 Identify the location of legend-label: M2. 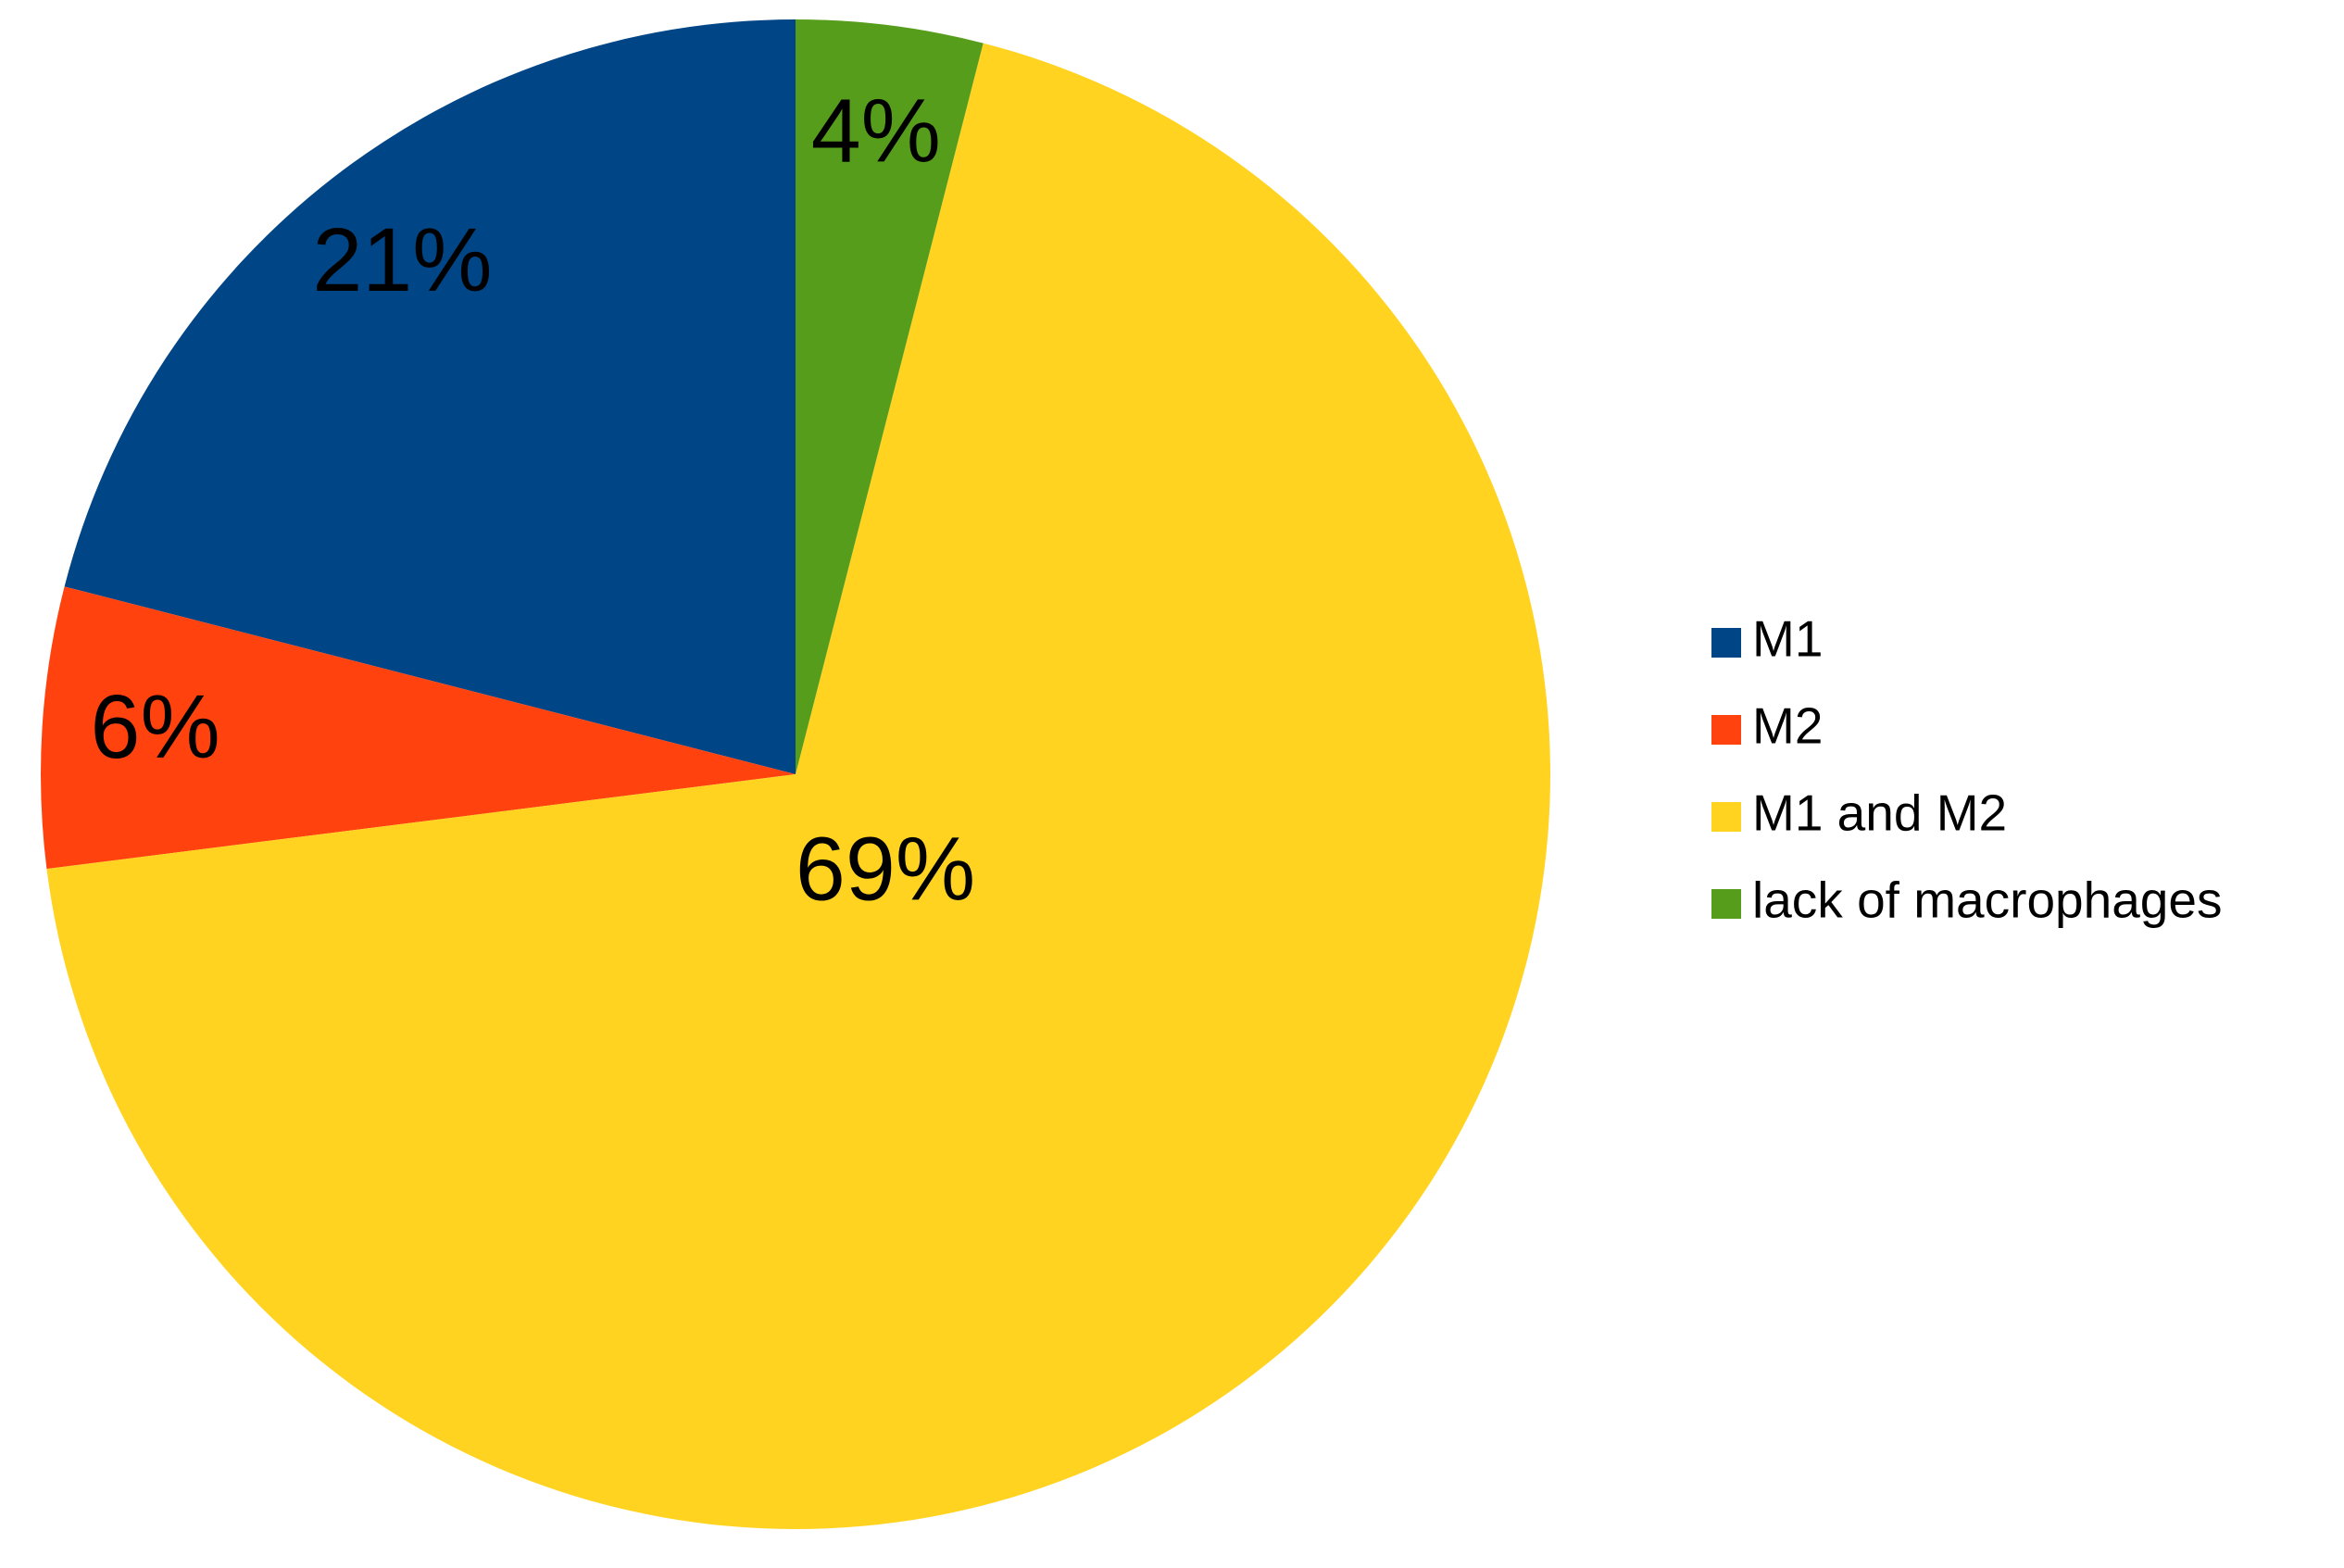
(1787, 726).